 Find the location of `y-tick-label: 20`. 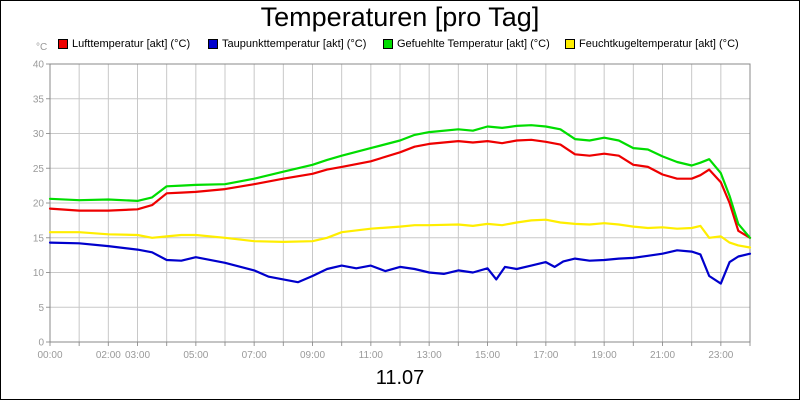

y-tick-label: 20 is located at coordinates (39, 204).